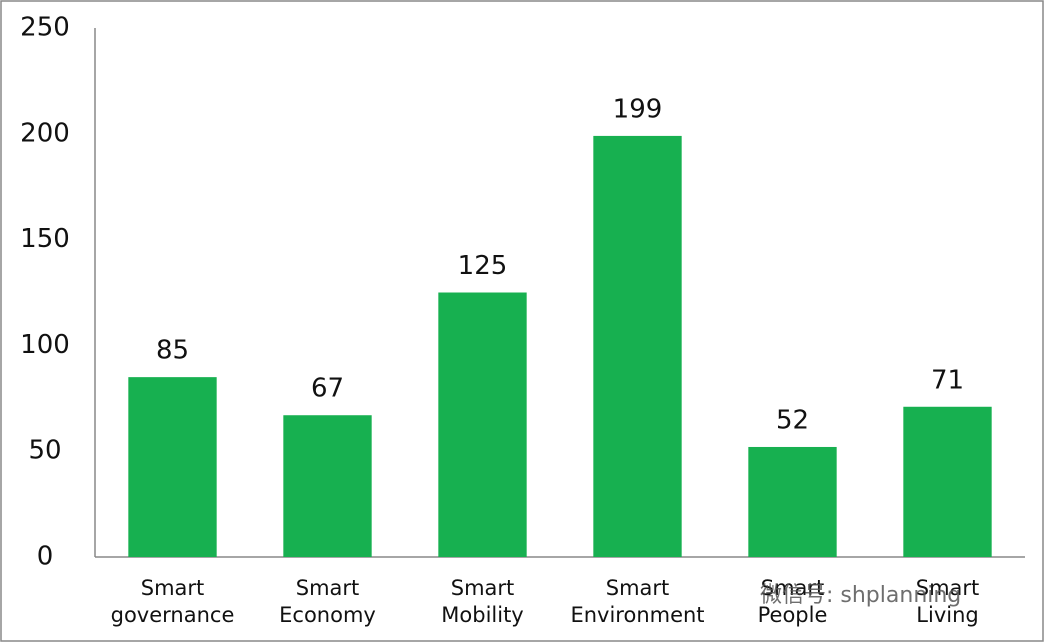 The width and height of the screenshot is (1044, 642). What do you see at coordinates (45, 133) in the screenshot?
I see `y-tick-label: 200` at bounding box center [45, 133].